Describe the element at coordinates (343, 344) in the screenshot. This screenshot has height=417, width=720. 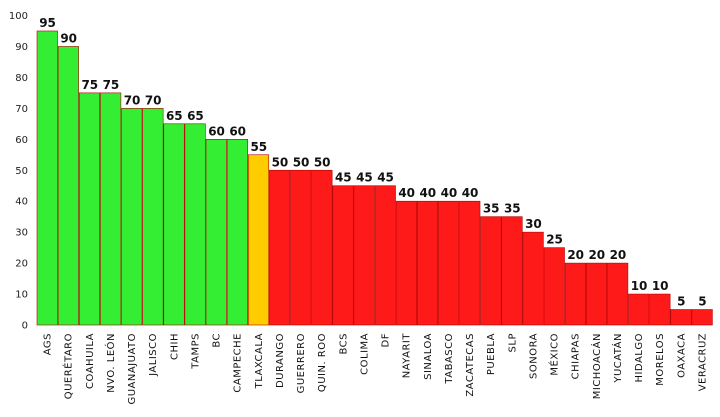
I see `category-label: BCS` at that location.